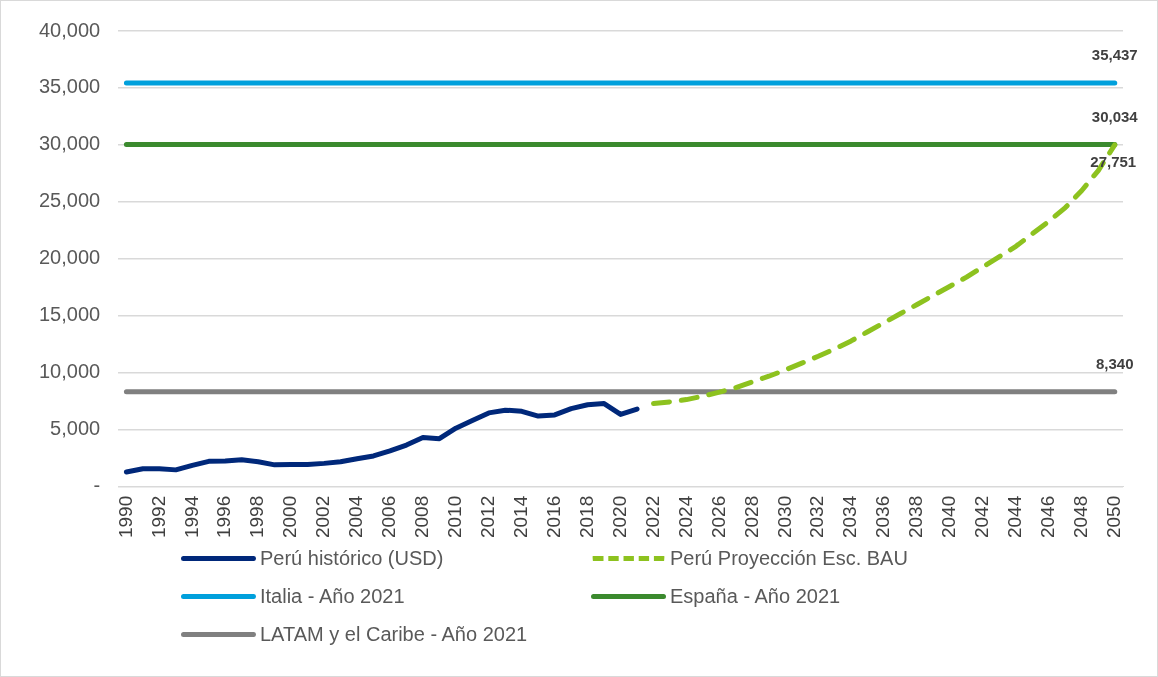 This screenshot has width=1158, height=677. I want to click on x-tick-label: 2046, so click(1048, 517).